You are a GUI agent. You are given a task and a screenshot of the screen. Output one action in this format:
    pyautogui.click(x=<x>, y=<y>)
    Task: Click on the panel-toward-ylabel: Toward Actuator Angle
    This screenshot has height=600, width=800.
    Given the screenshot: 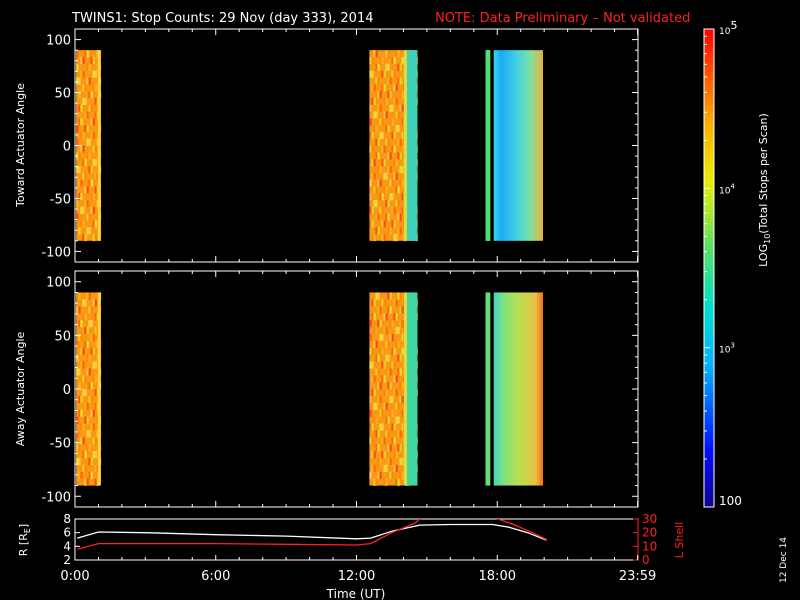 What is the action you would take?
    pyautogui.click(x=20, y=145)
    